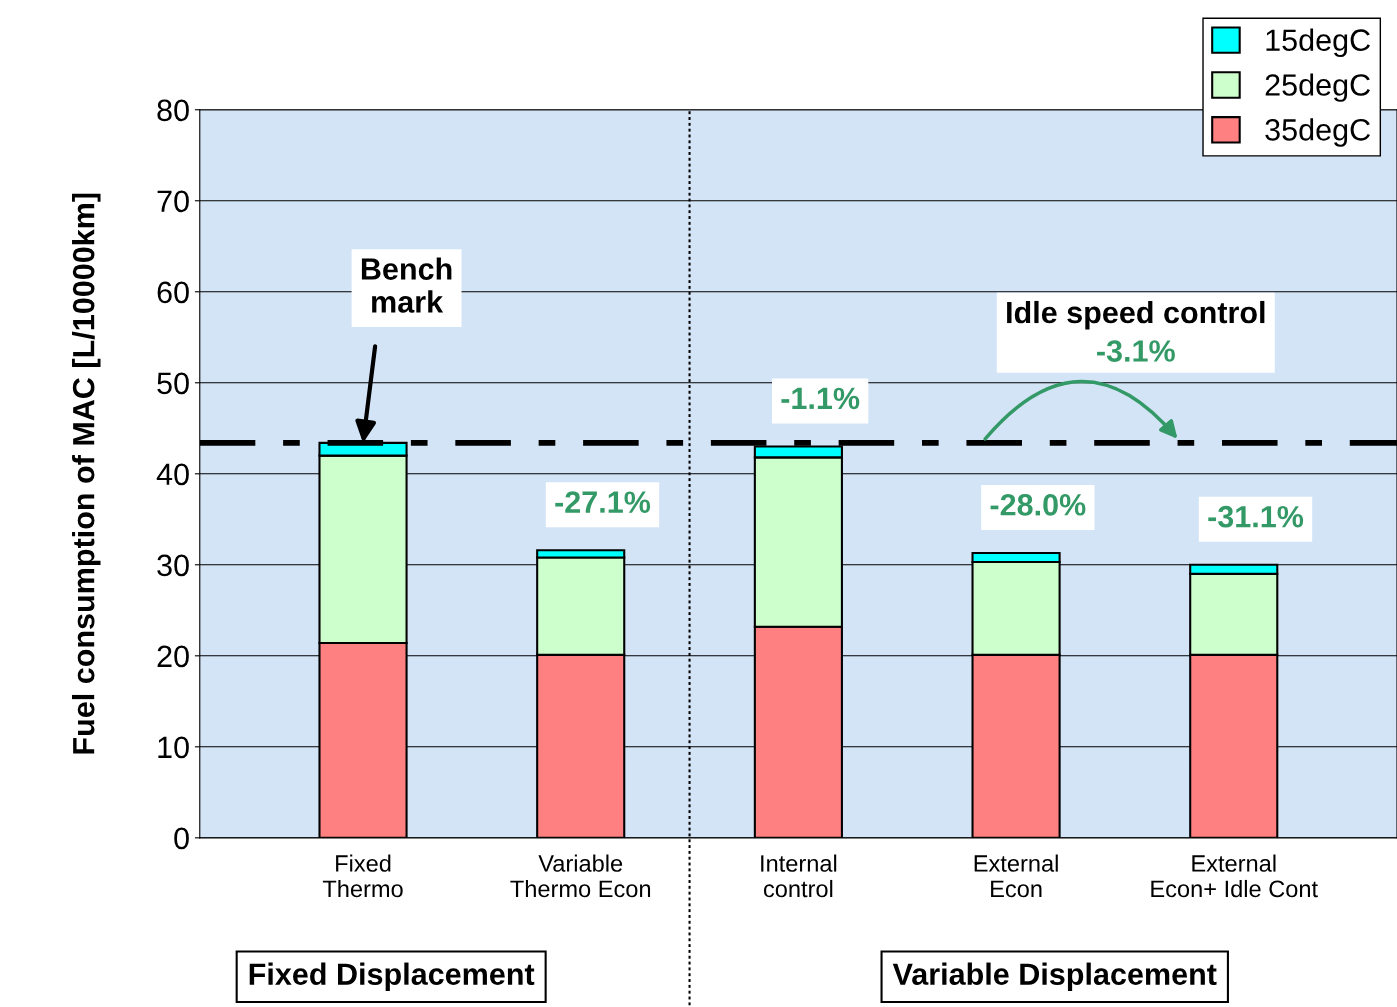  I want to click on text: Fixed Displacement, so click(392, 977).